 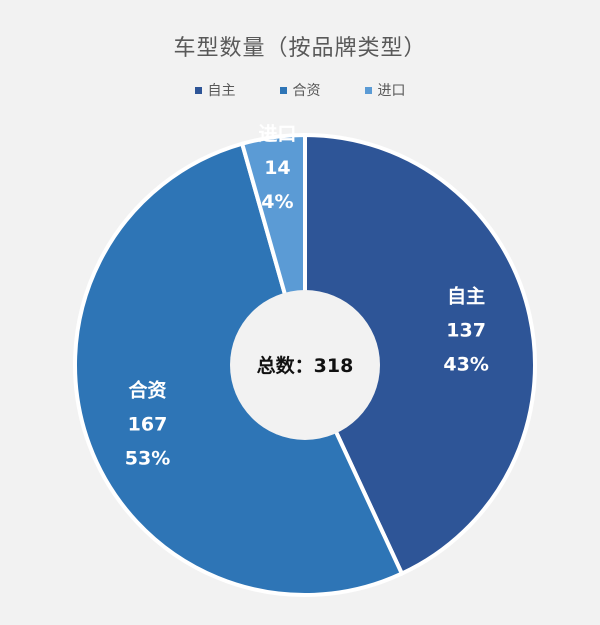 I want to click on chart-title: 车型数量（按品牌类型）, so click(x=300, y=48).